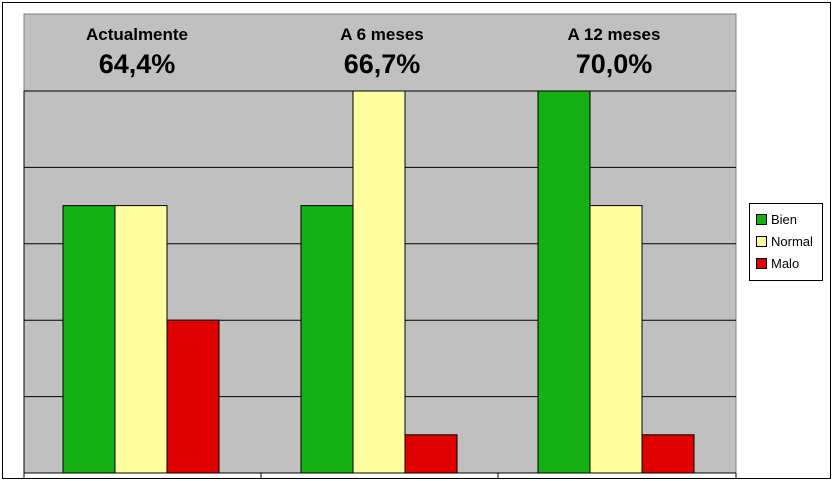 The image size is (833, 481). Describe the element at coordinates (382, 64) in the screenshot. I see `category-value-1: 66,7%` at that location.